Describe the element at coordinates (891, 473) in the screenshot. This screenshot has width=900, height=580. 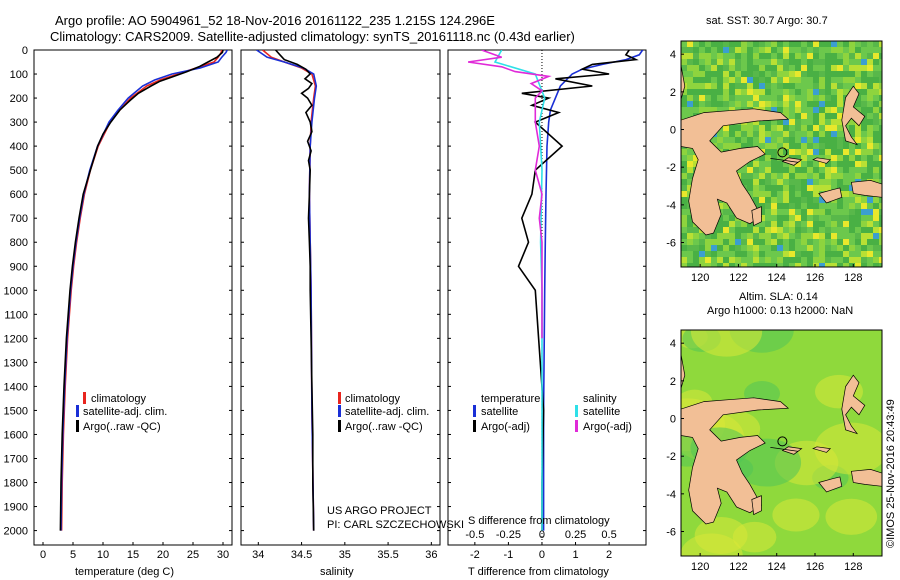
I see `imos-stamp: ©IMOS 25-Nov-2016 20:43:49` at that location.